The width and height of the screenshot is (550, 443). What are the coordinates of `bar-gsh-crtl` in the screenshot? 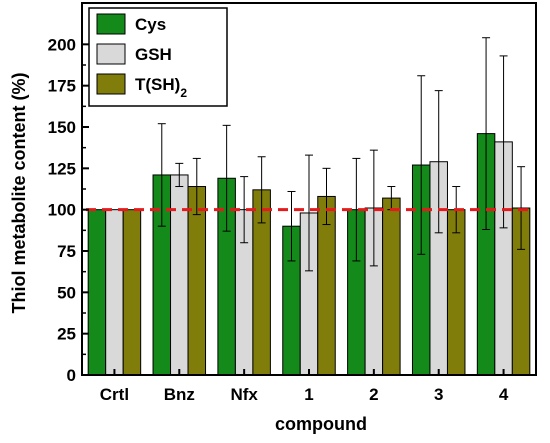 It's located at (114, 292).